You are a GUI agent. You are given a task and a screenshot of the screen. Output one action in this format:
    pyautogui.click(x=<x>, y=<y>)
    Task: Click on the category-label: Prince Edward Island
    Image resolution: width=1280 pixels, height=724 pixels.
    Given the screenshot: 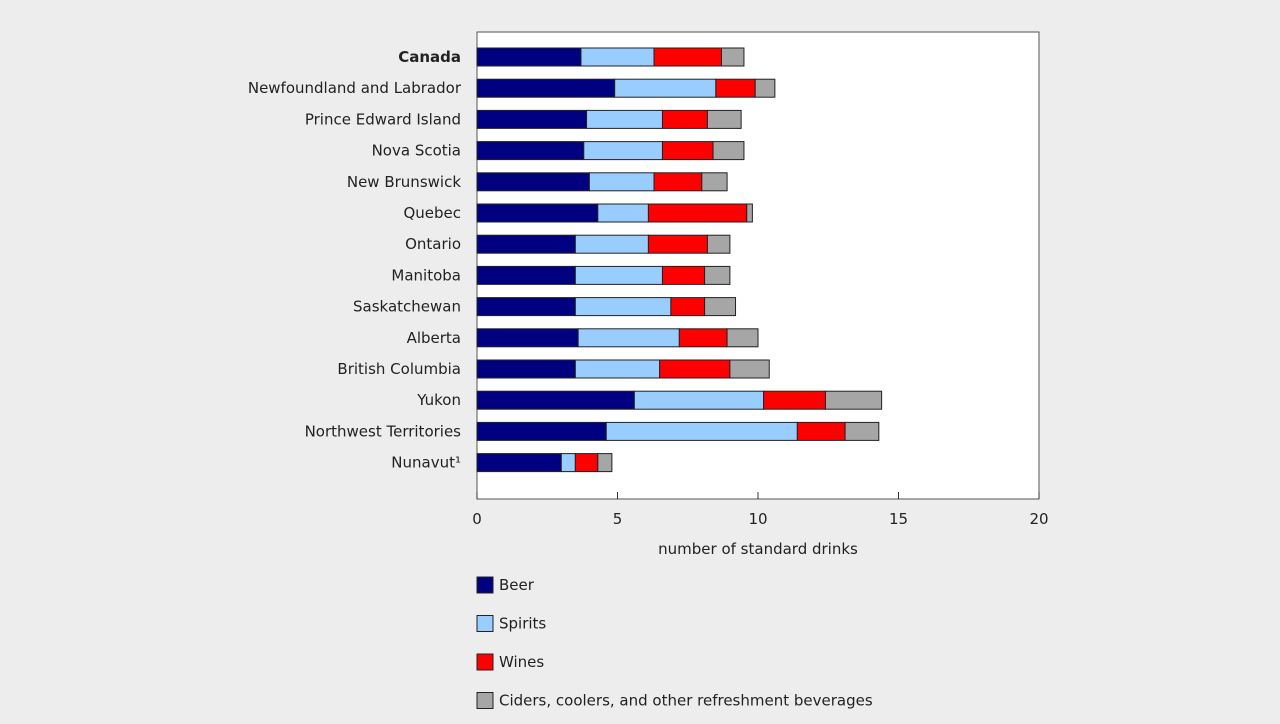 What is the action you would take?
    pyautogui.click(x=383, y=119)
    